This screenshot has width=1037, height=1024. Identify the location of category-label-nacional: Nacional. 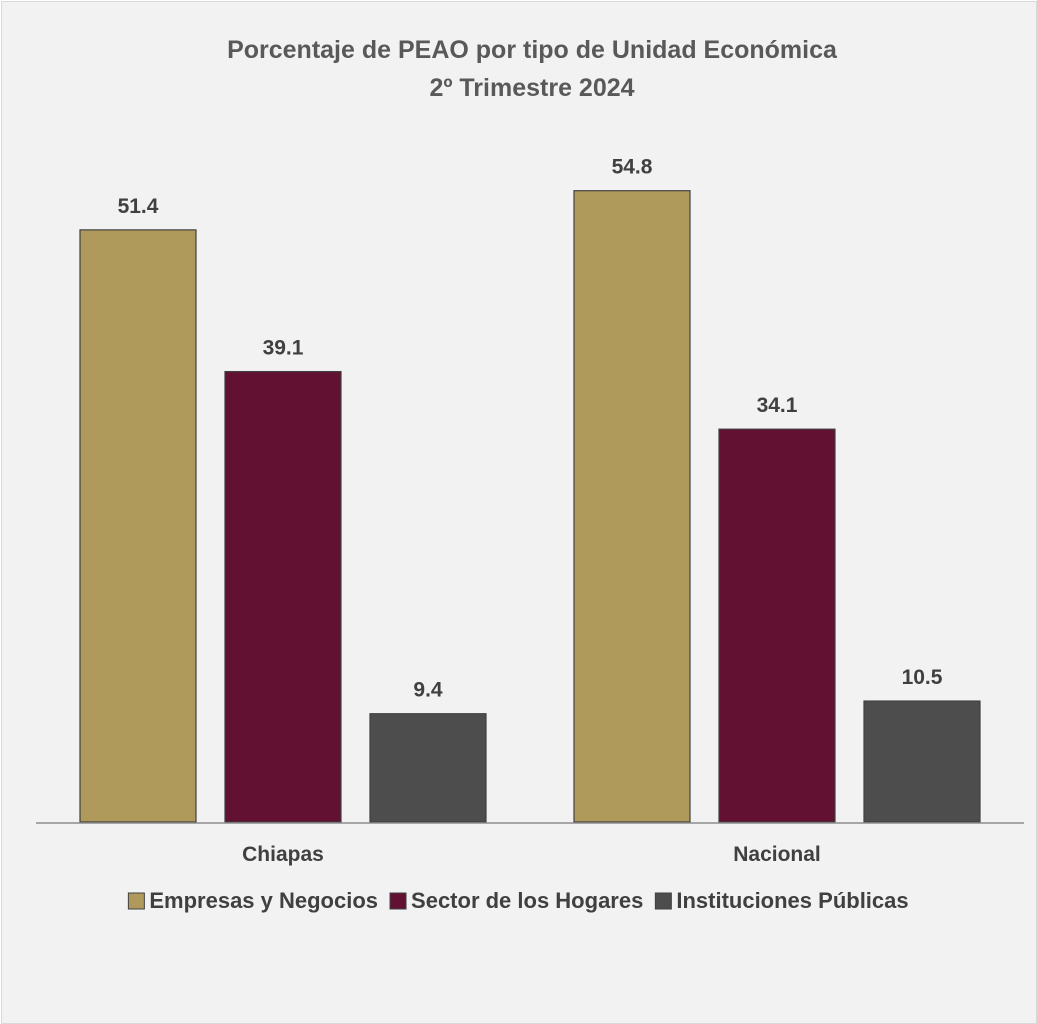
(777, 854).